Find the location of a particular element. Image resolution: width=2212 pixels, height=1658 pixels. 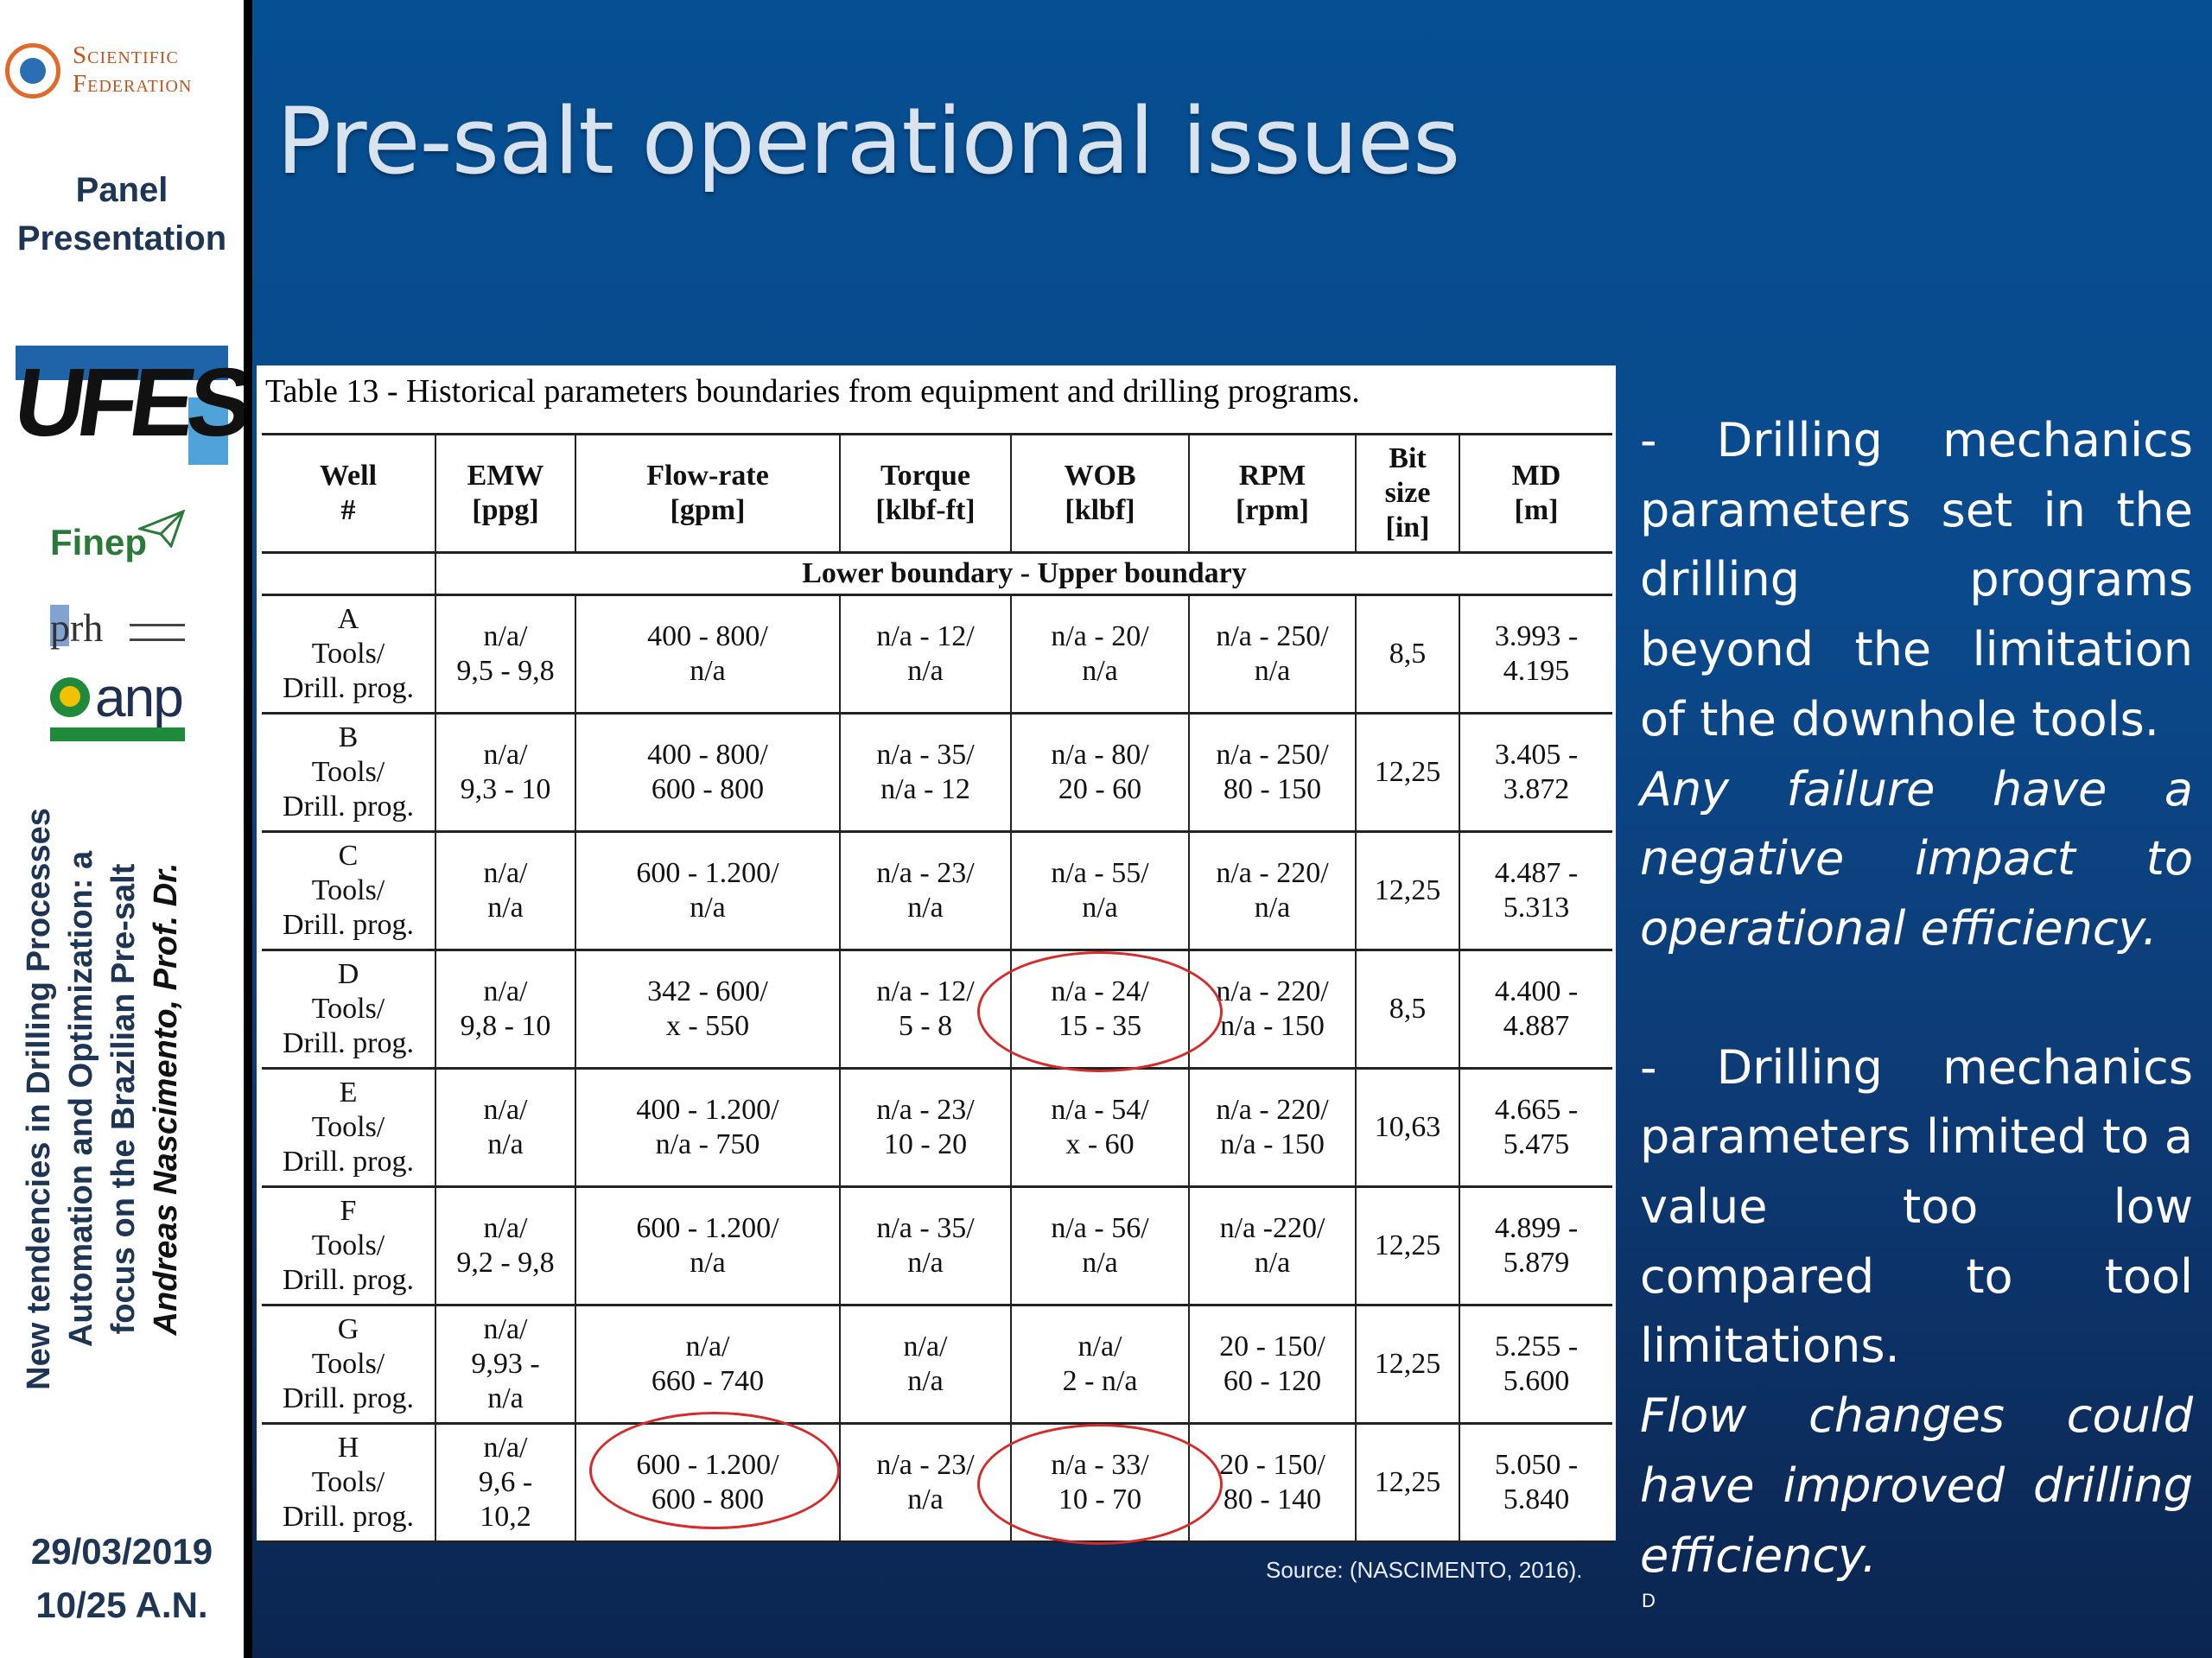

cell-emw: n/a/9,5 - 9,8 is located at coordinates (505, 654).